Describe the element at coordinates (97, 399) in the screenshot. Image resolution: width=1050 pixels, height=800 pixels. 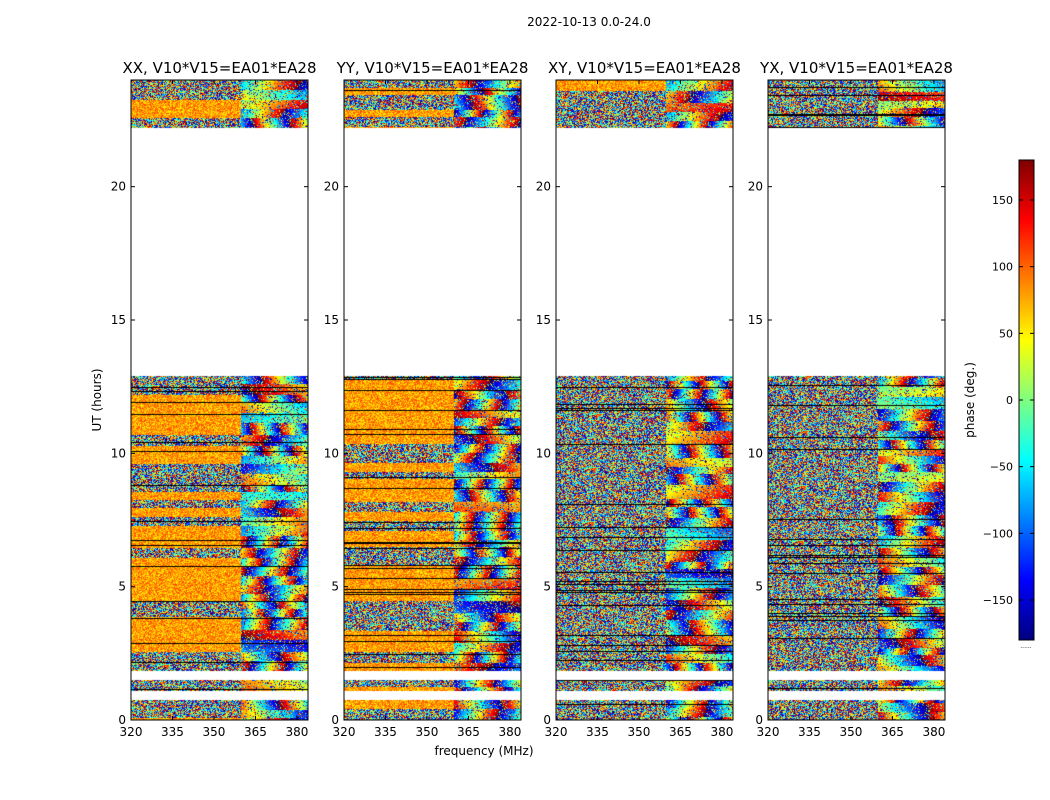
I see `y-axis-label: UT (hours)` at that location.